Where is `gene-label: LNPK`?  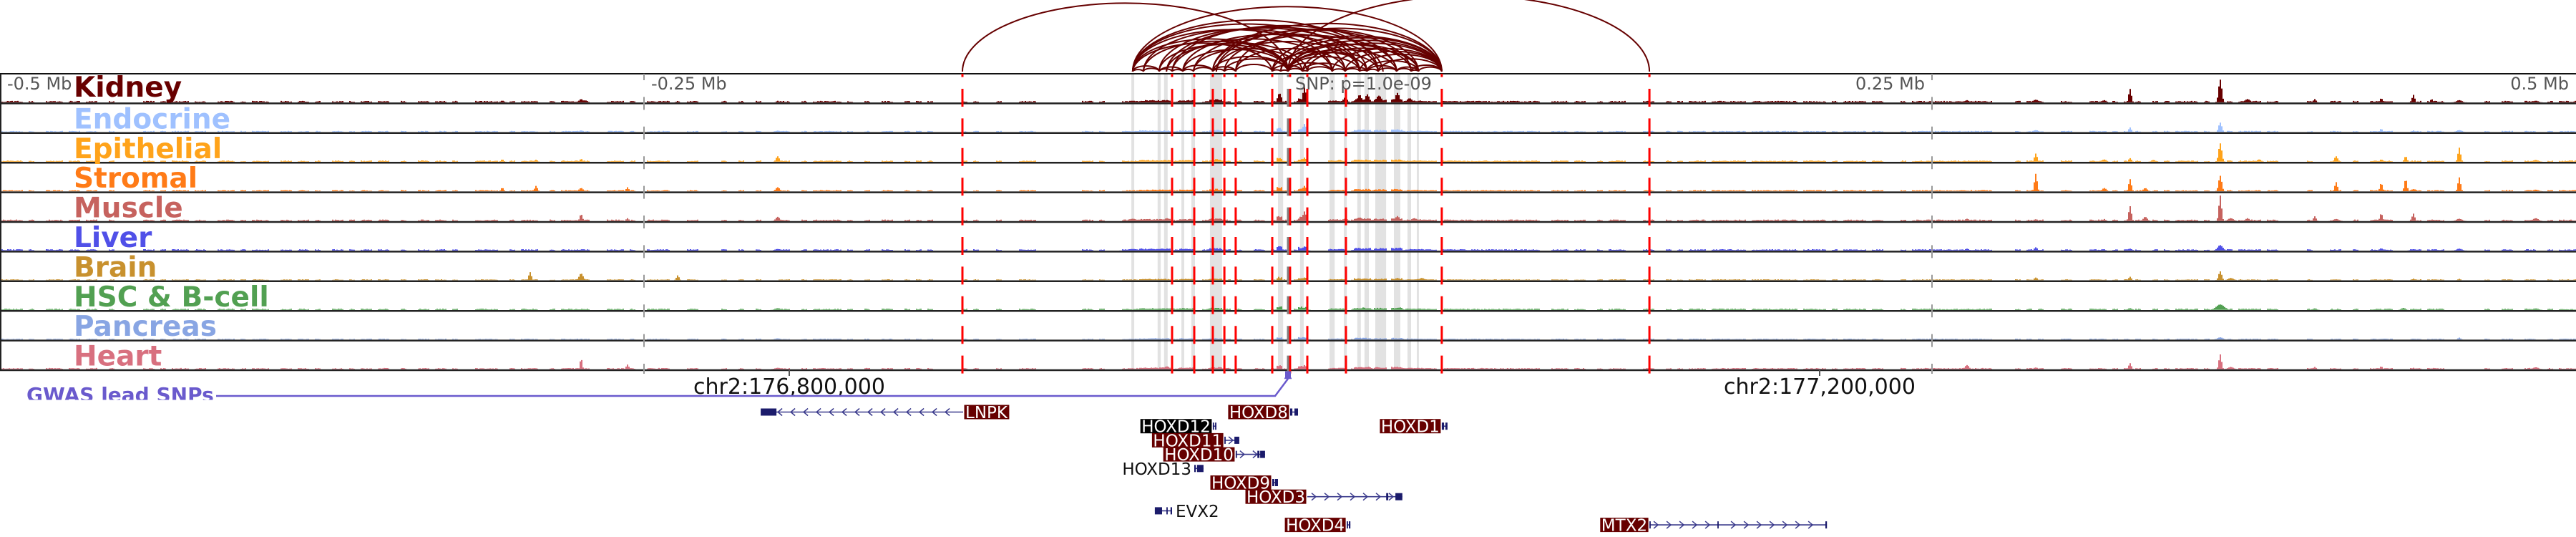 gene-label: LNPK is located at coordinates (986, 413).